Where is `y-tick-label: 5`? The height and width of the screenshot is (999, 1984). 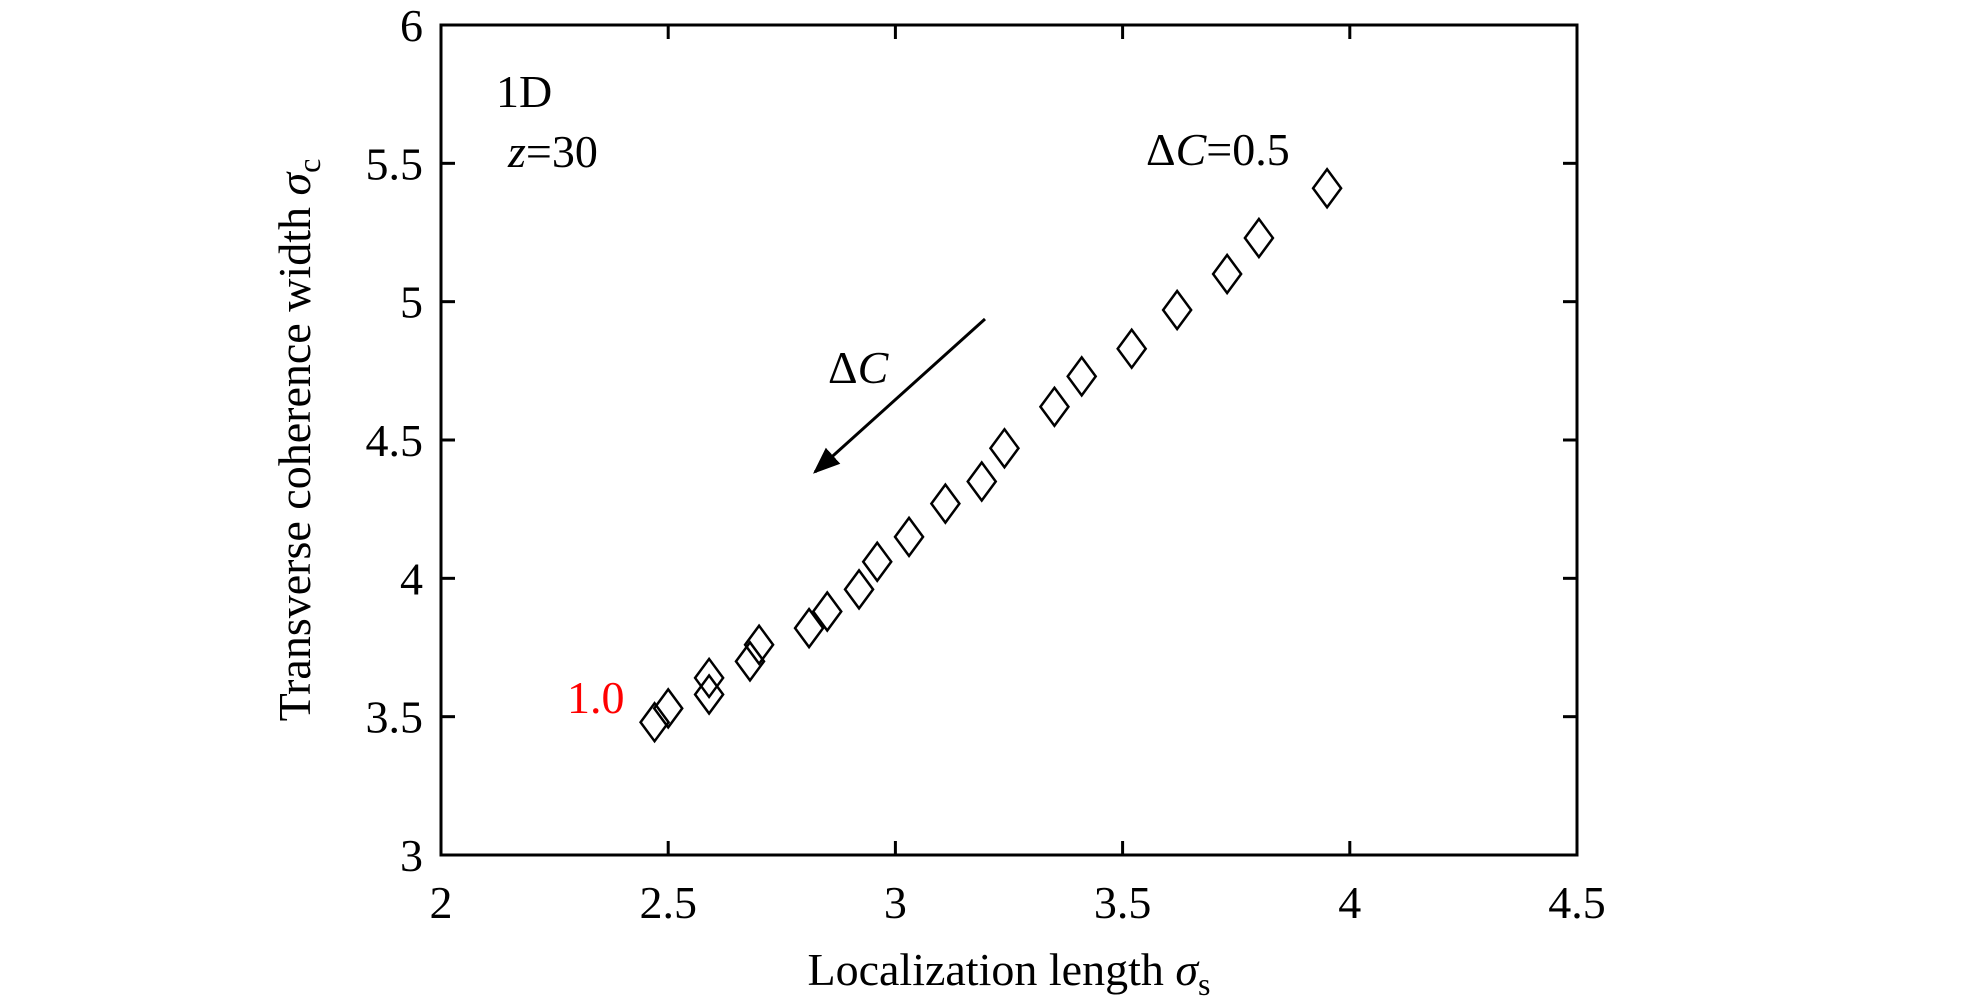 y-tick-label: 5 is located at coordinates (411, 302).